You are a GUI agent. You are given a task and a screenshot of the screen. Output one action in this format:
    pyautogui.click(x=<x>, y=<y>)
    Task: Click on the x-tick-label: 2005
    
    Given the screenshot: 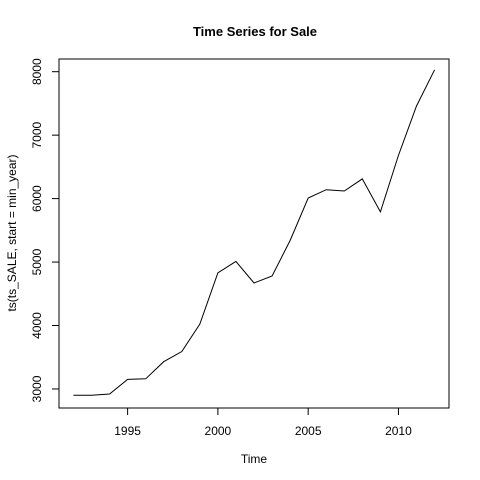 What is the action you would take?
    pyautogui.click(x=308, y=431)
    